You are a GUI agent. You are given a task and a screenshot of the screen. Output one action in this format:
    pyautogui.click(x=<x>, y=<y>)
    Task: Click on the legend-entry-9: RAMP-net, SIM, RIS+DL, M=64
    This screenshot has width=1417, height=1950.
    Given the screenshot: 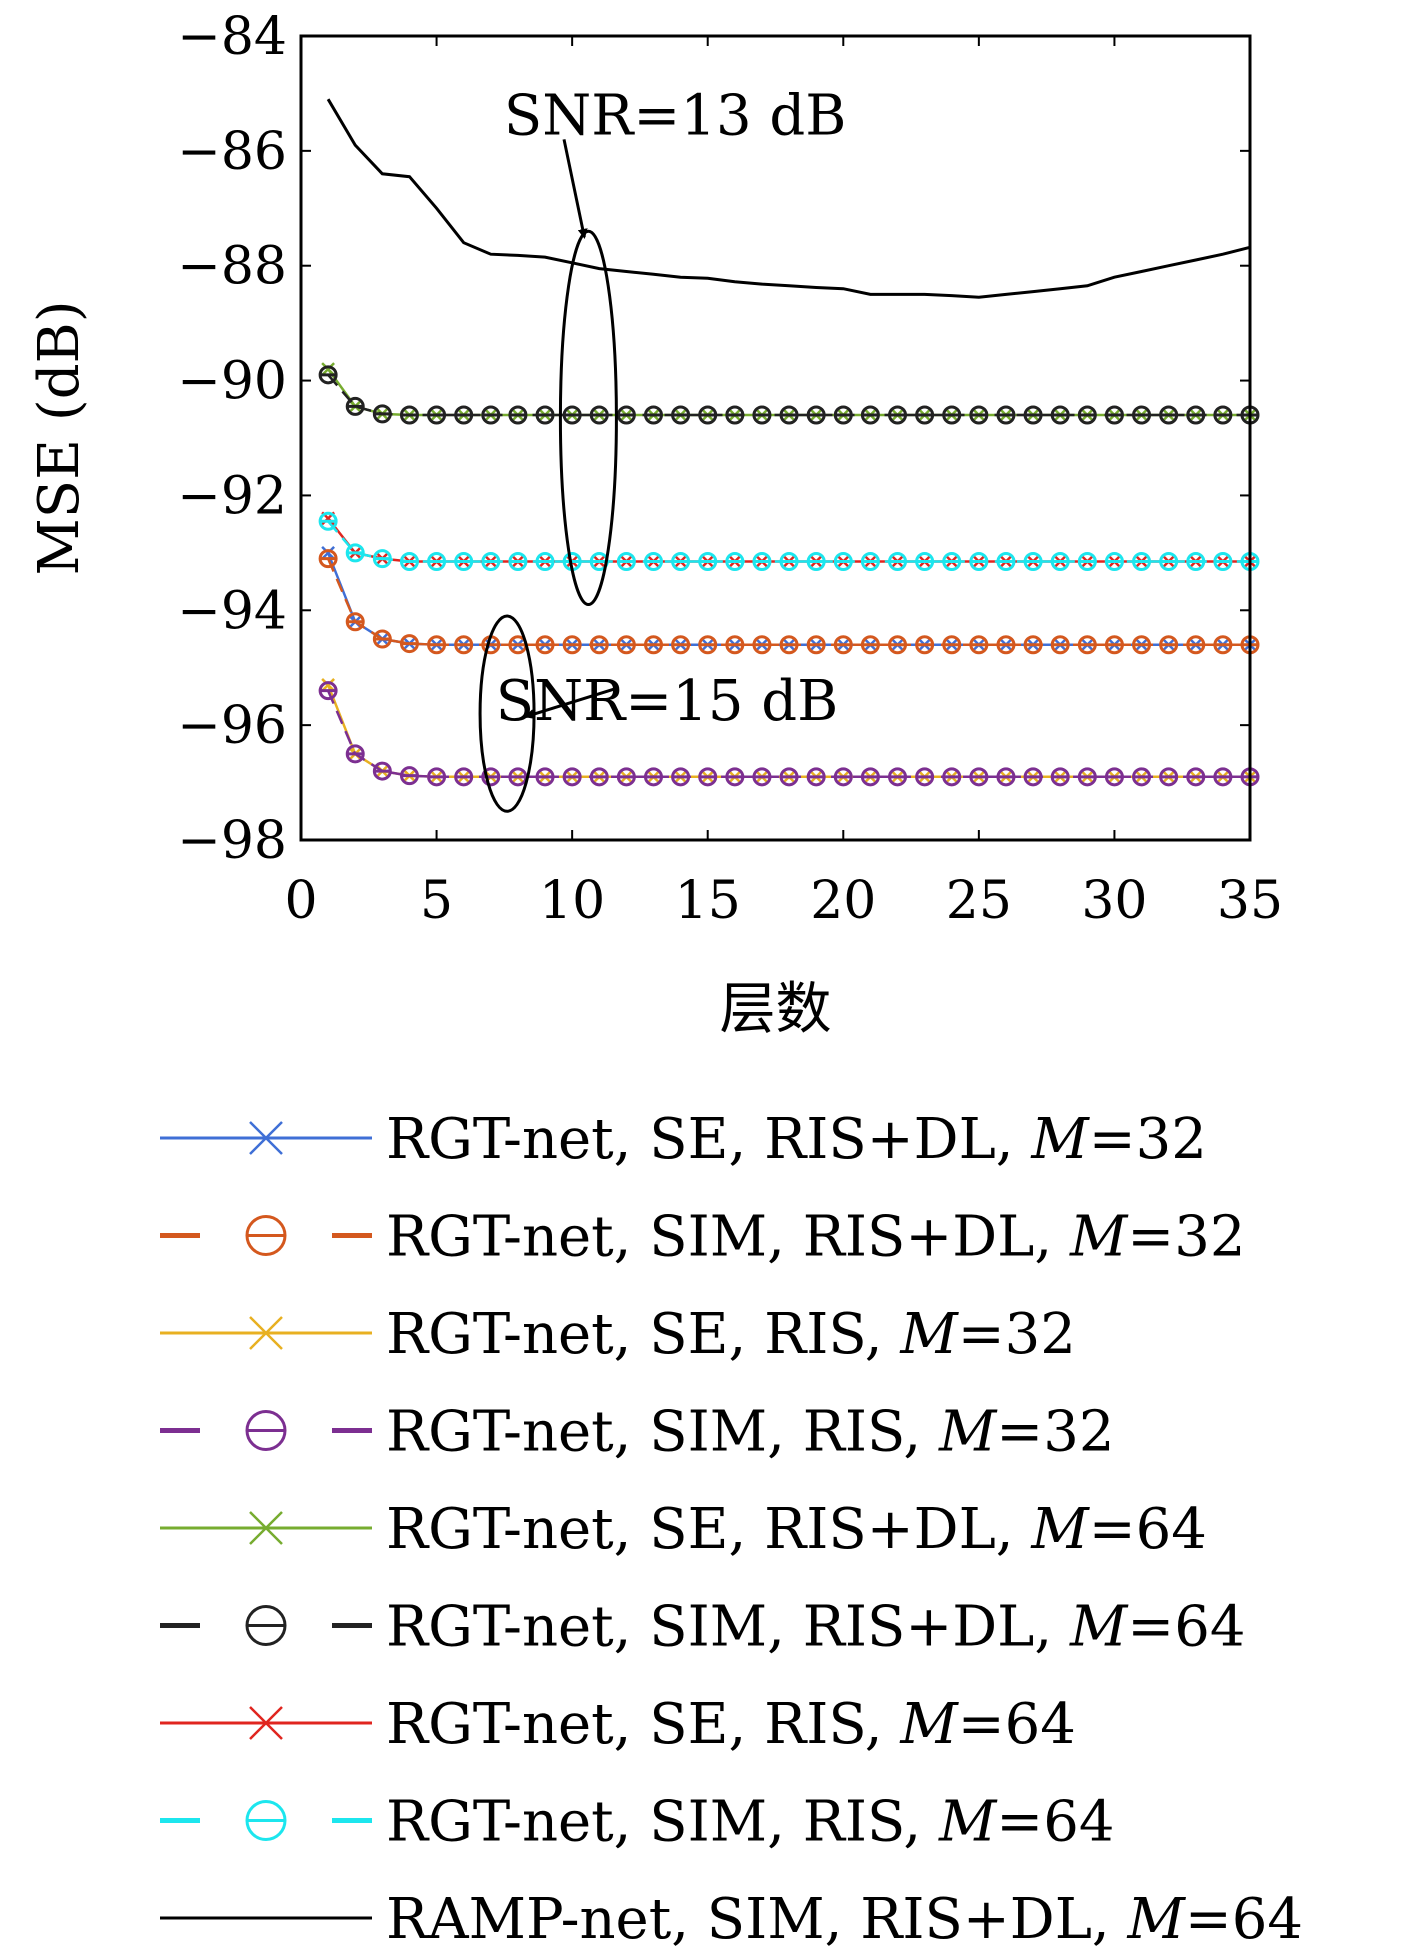 What is the action you would take?
    pyautogui.click(x=731, y=1918)
    